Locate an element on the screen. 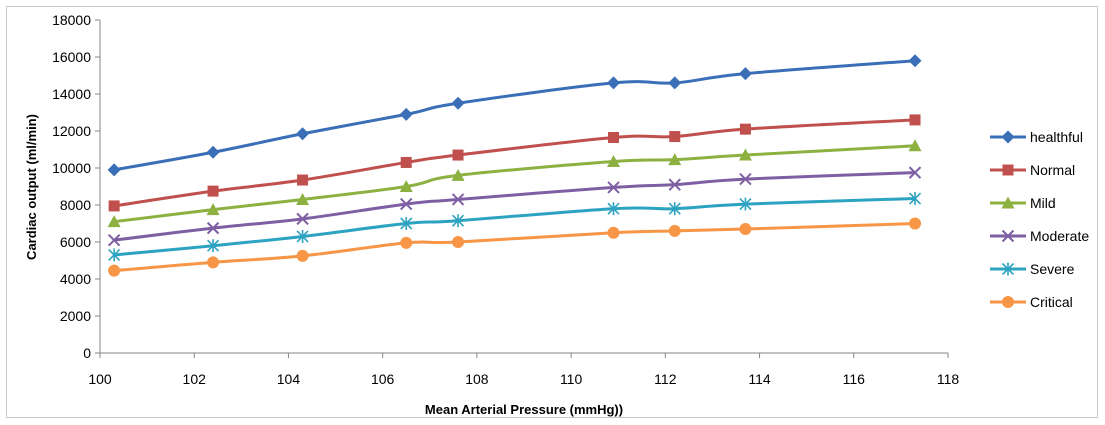 The width and height of the screenshot is (1105, 425). y-axis-title: Cardiac output (ml/min) is located at coordinates (31, 187).